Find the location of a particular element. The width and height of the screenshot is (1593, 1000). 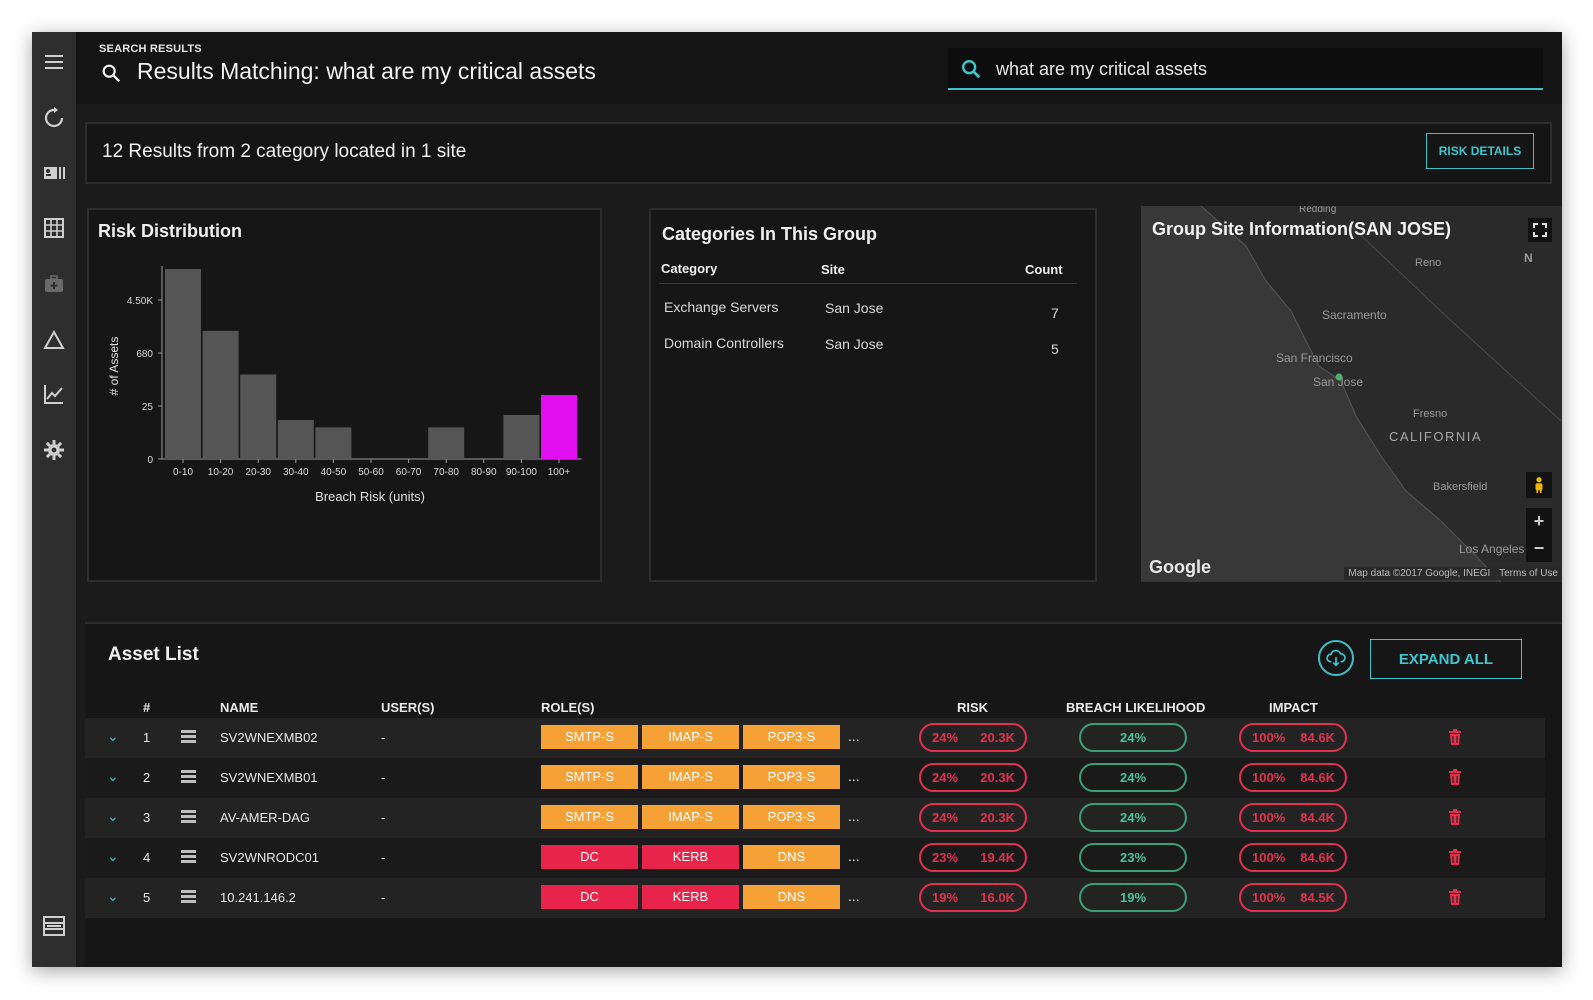

row-number: 4 is located at coordinates (147, 857).